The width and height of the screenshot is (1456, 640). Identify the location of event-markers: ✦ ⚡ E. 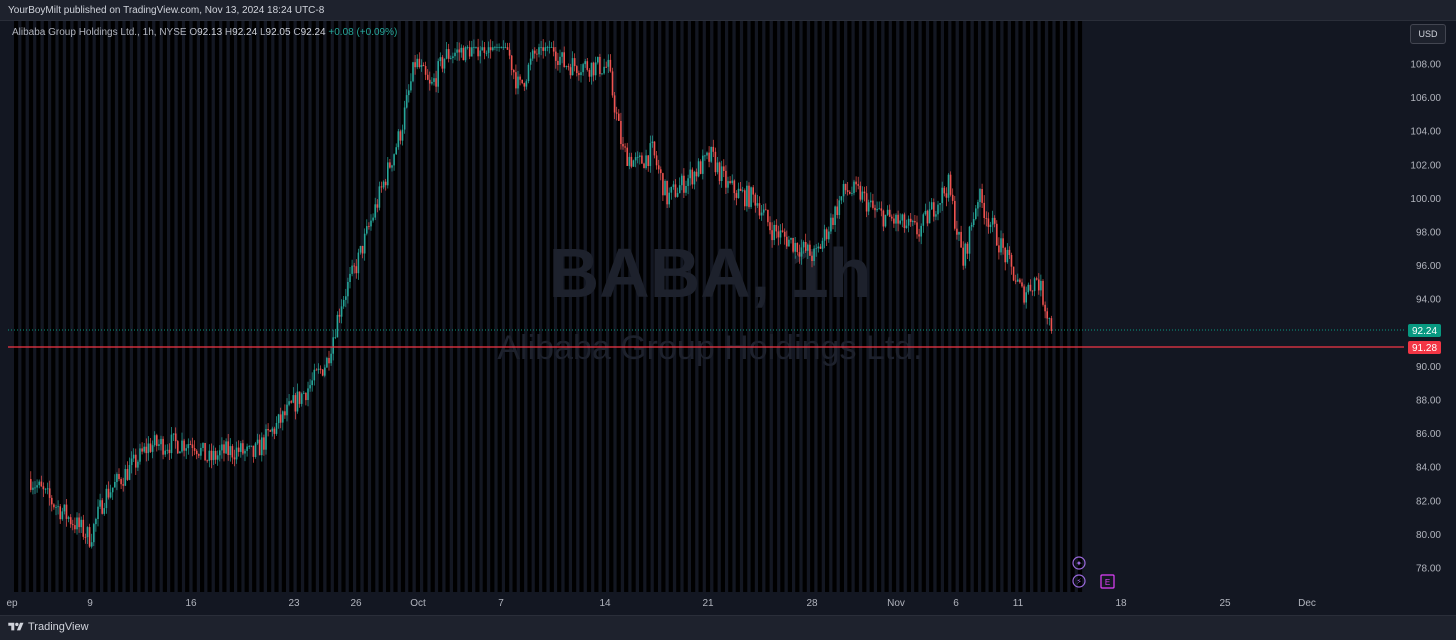
(1093, 572).